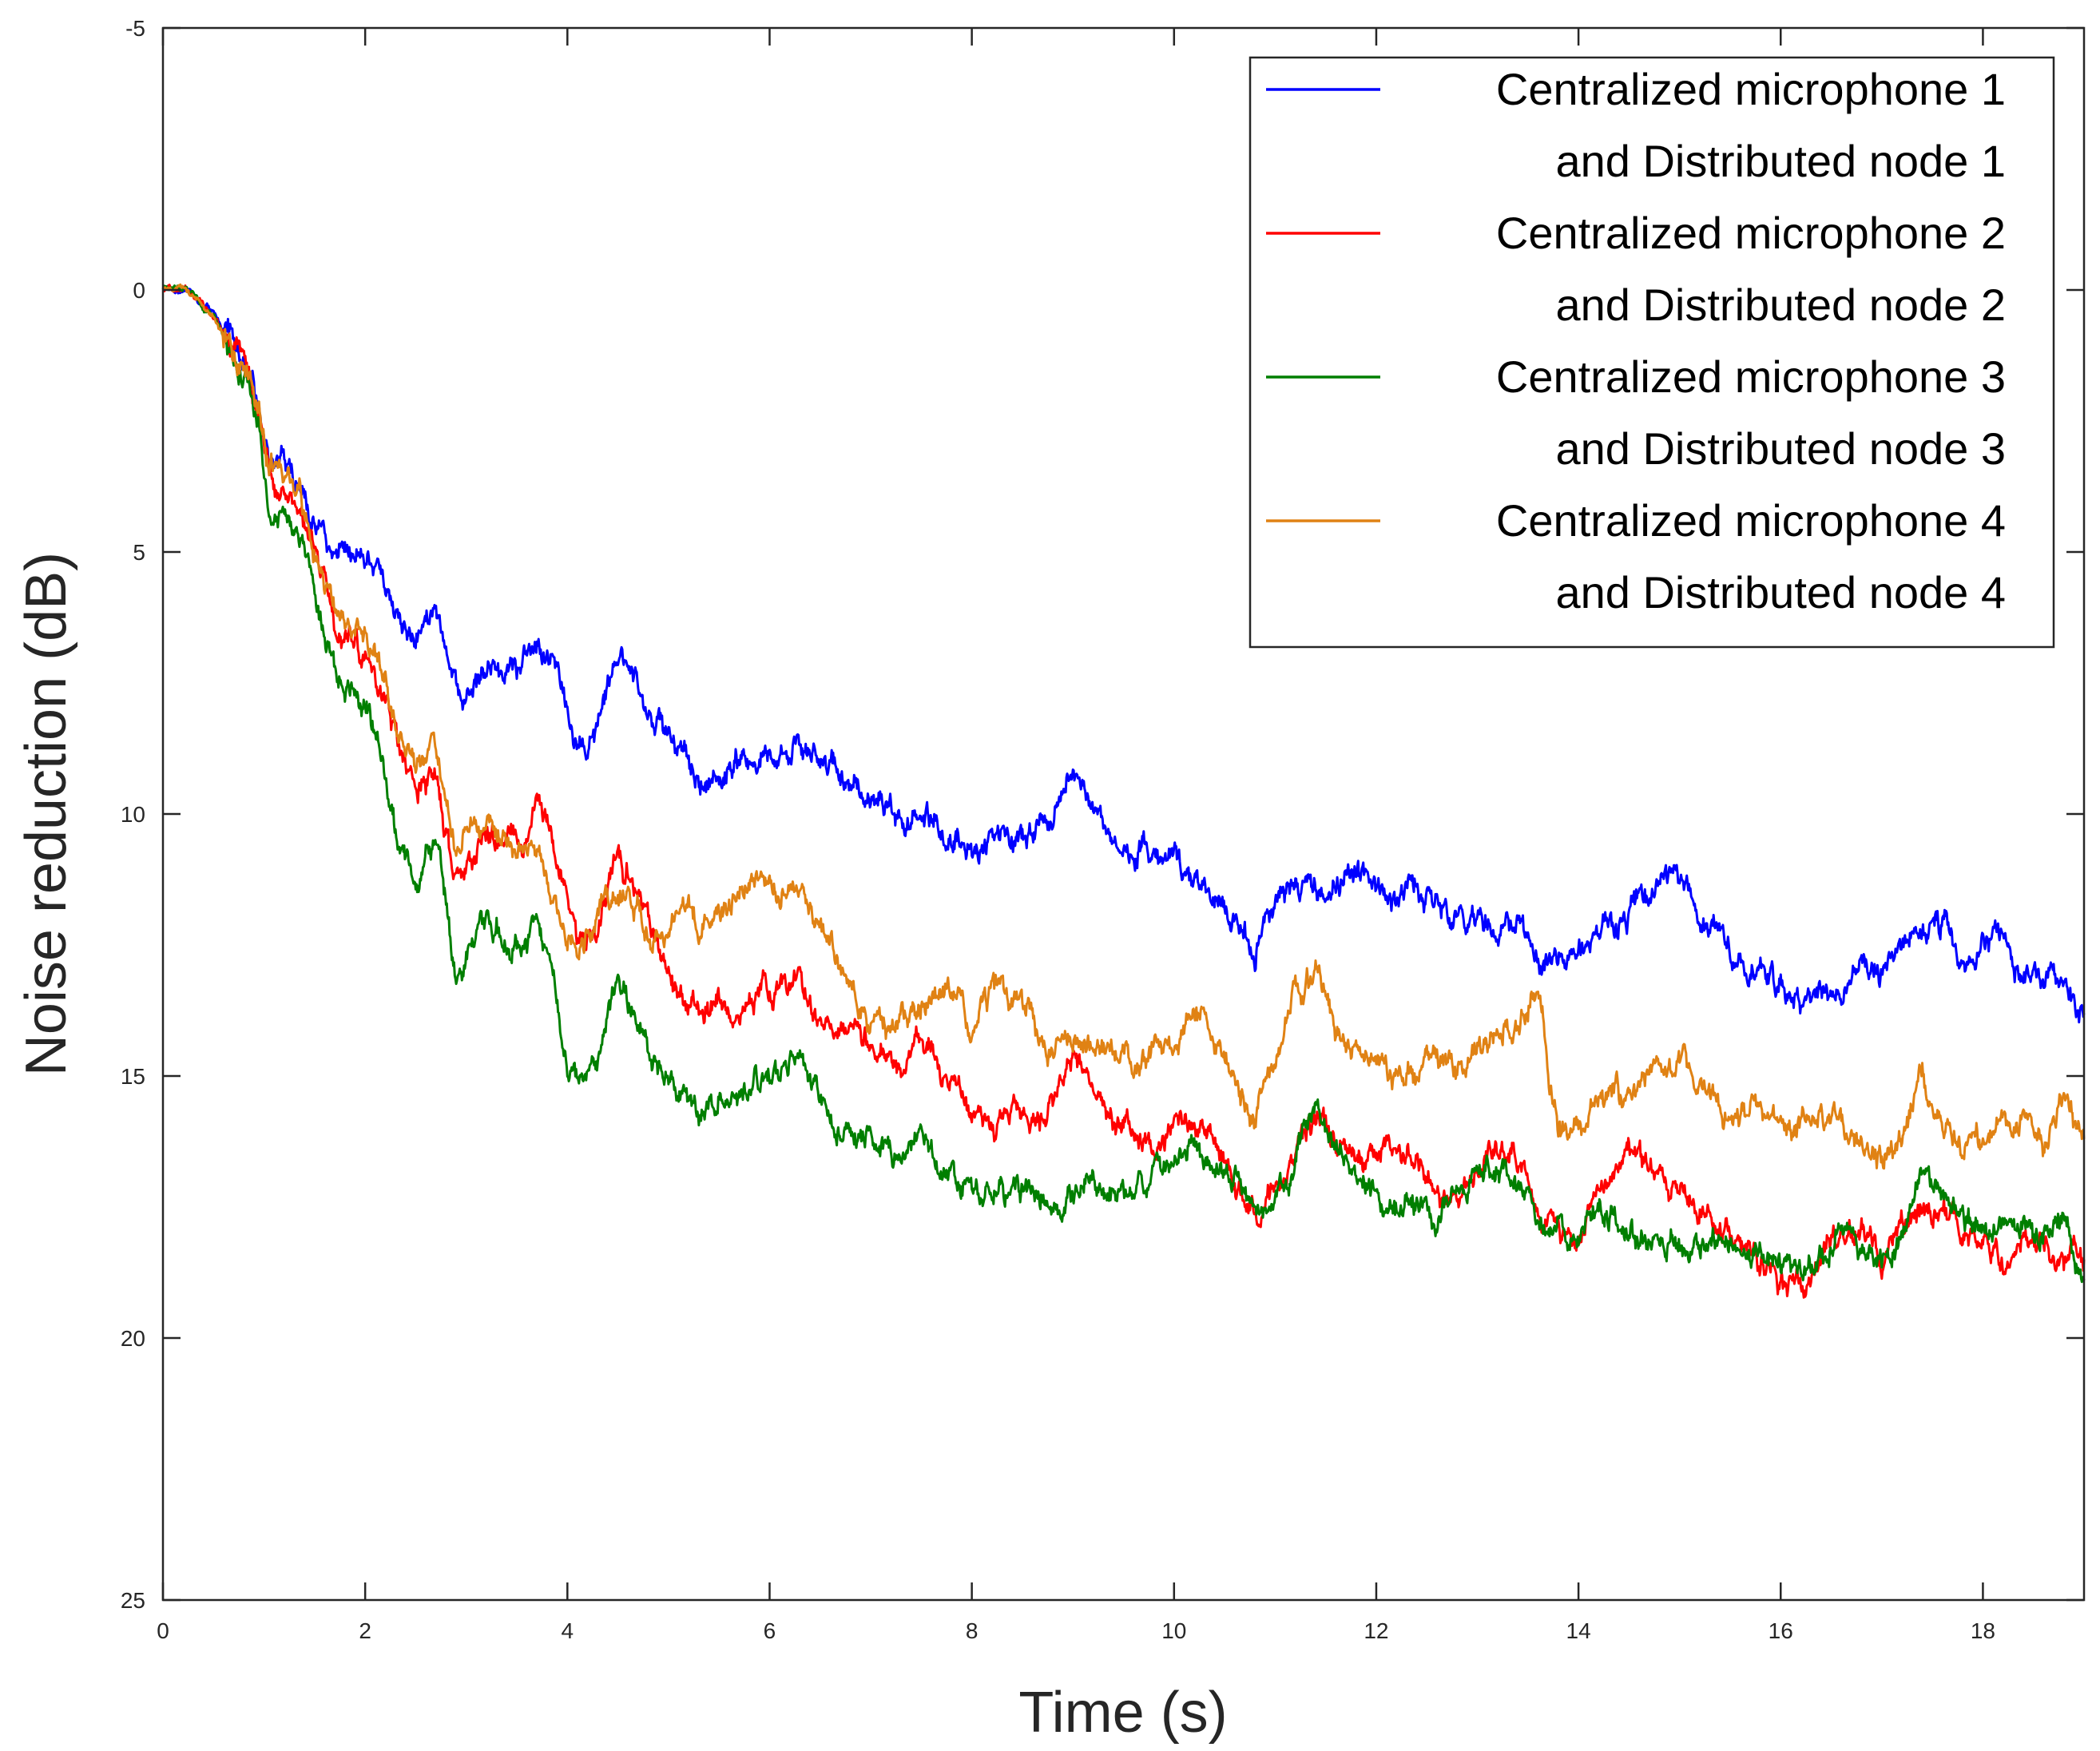  What do you see at coordinates (1751, 89) in the screenshot?
I see `legend-label: Centralized microphone 1` at bounding box center [1751, 89].